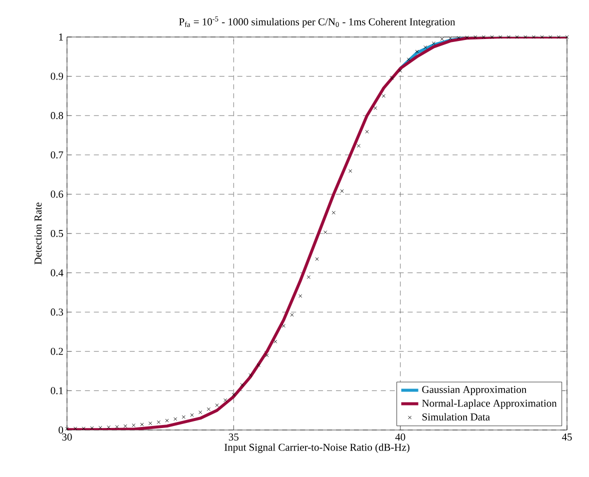 Image resolution: width=589 pixels, height=477 pixels. I want to click on y-tick-label: 0, so click(61, 430).